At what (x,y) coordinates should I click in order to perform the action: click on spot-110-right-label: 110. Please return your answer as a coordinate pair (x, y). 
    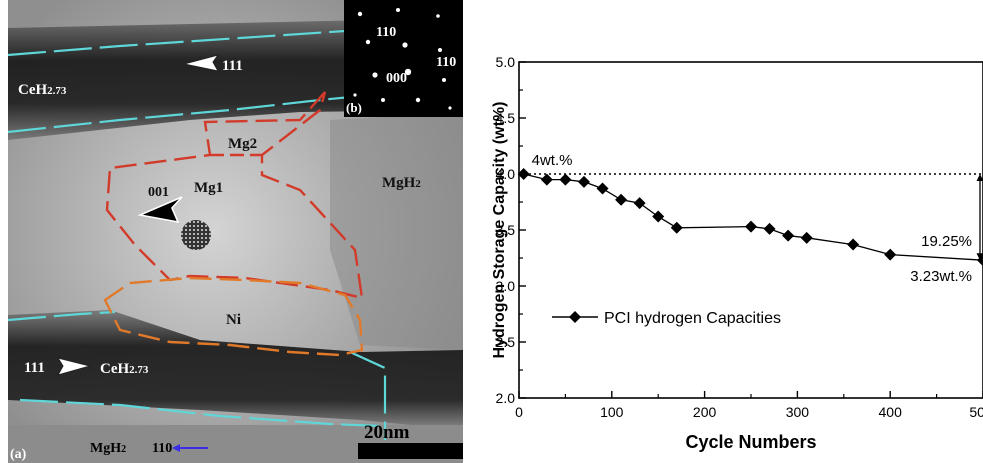
    Looking at the image, I should click on (446, 62).